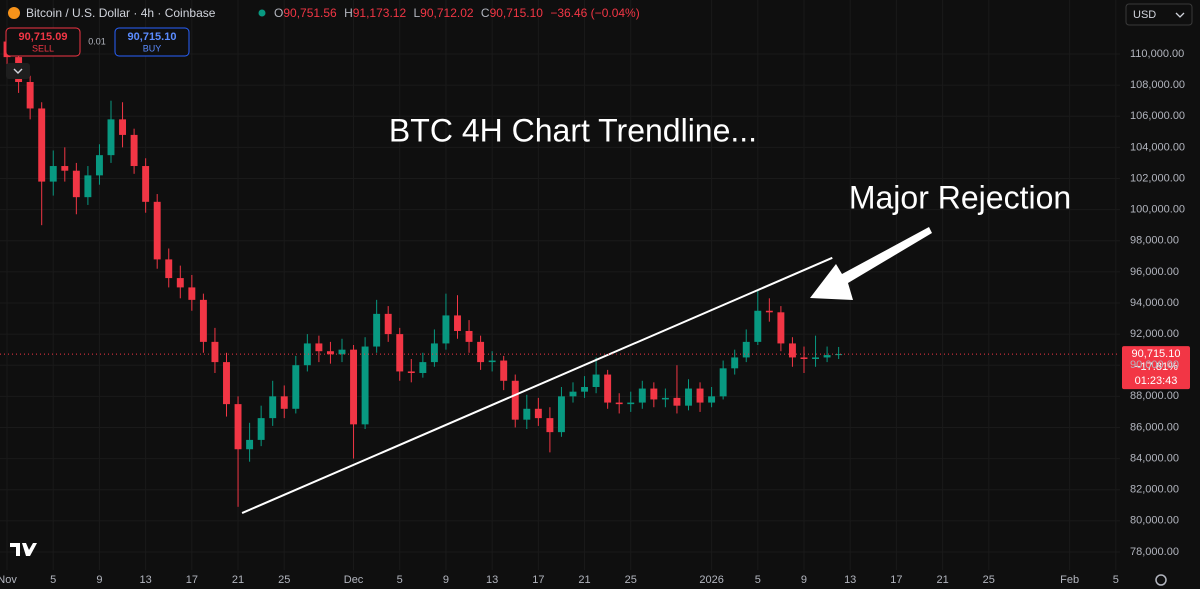 Image resolution: width=1200 pixels, height=589 pixels. I want to click on rejection-arrow, so click(871, 263).